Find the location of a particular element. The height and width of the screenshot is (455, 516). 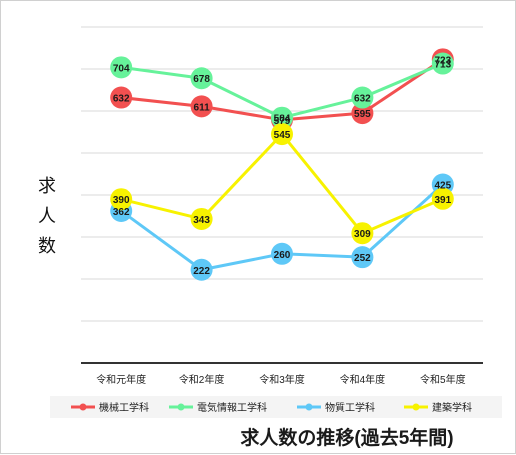

data-label: 584 is located at coordinates (282, 119).